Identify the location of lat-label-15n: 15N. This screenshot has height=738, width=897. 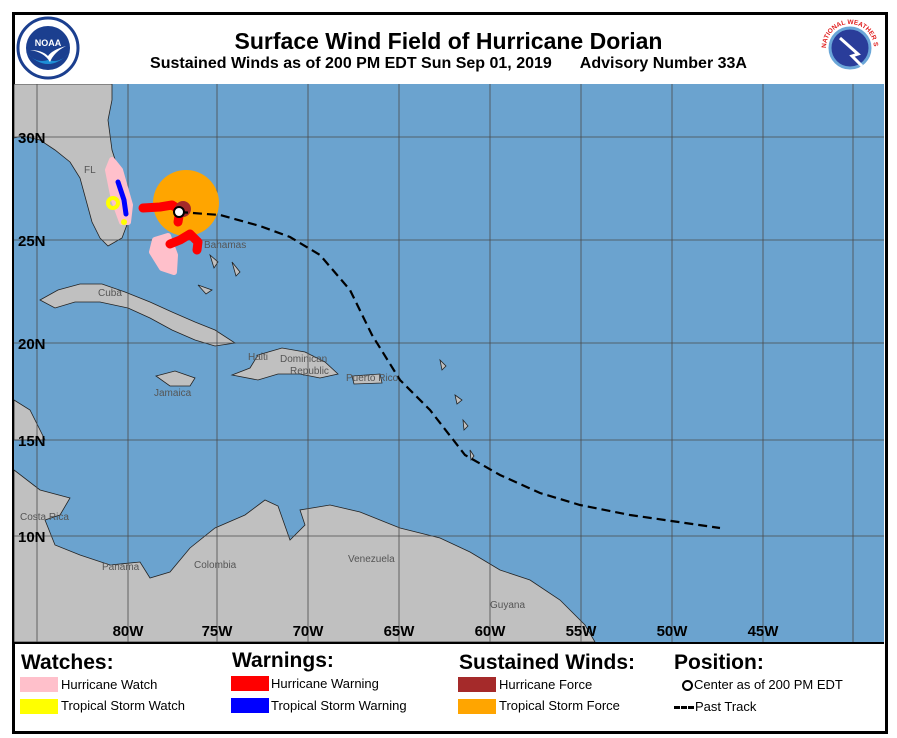
(32, 441).